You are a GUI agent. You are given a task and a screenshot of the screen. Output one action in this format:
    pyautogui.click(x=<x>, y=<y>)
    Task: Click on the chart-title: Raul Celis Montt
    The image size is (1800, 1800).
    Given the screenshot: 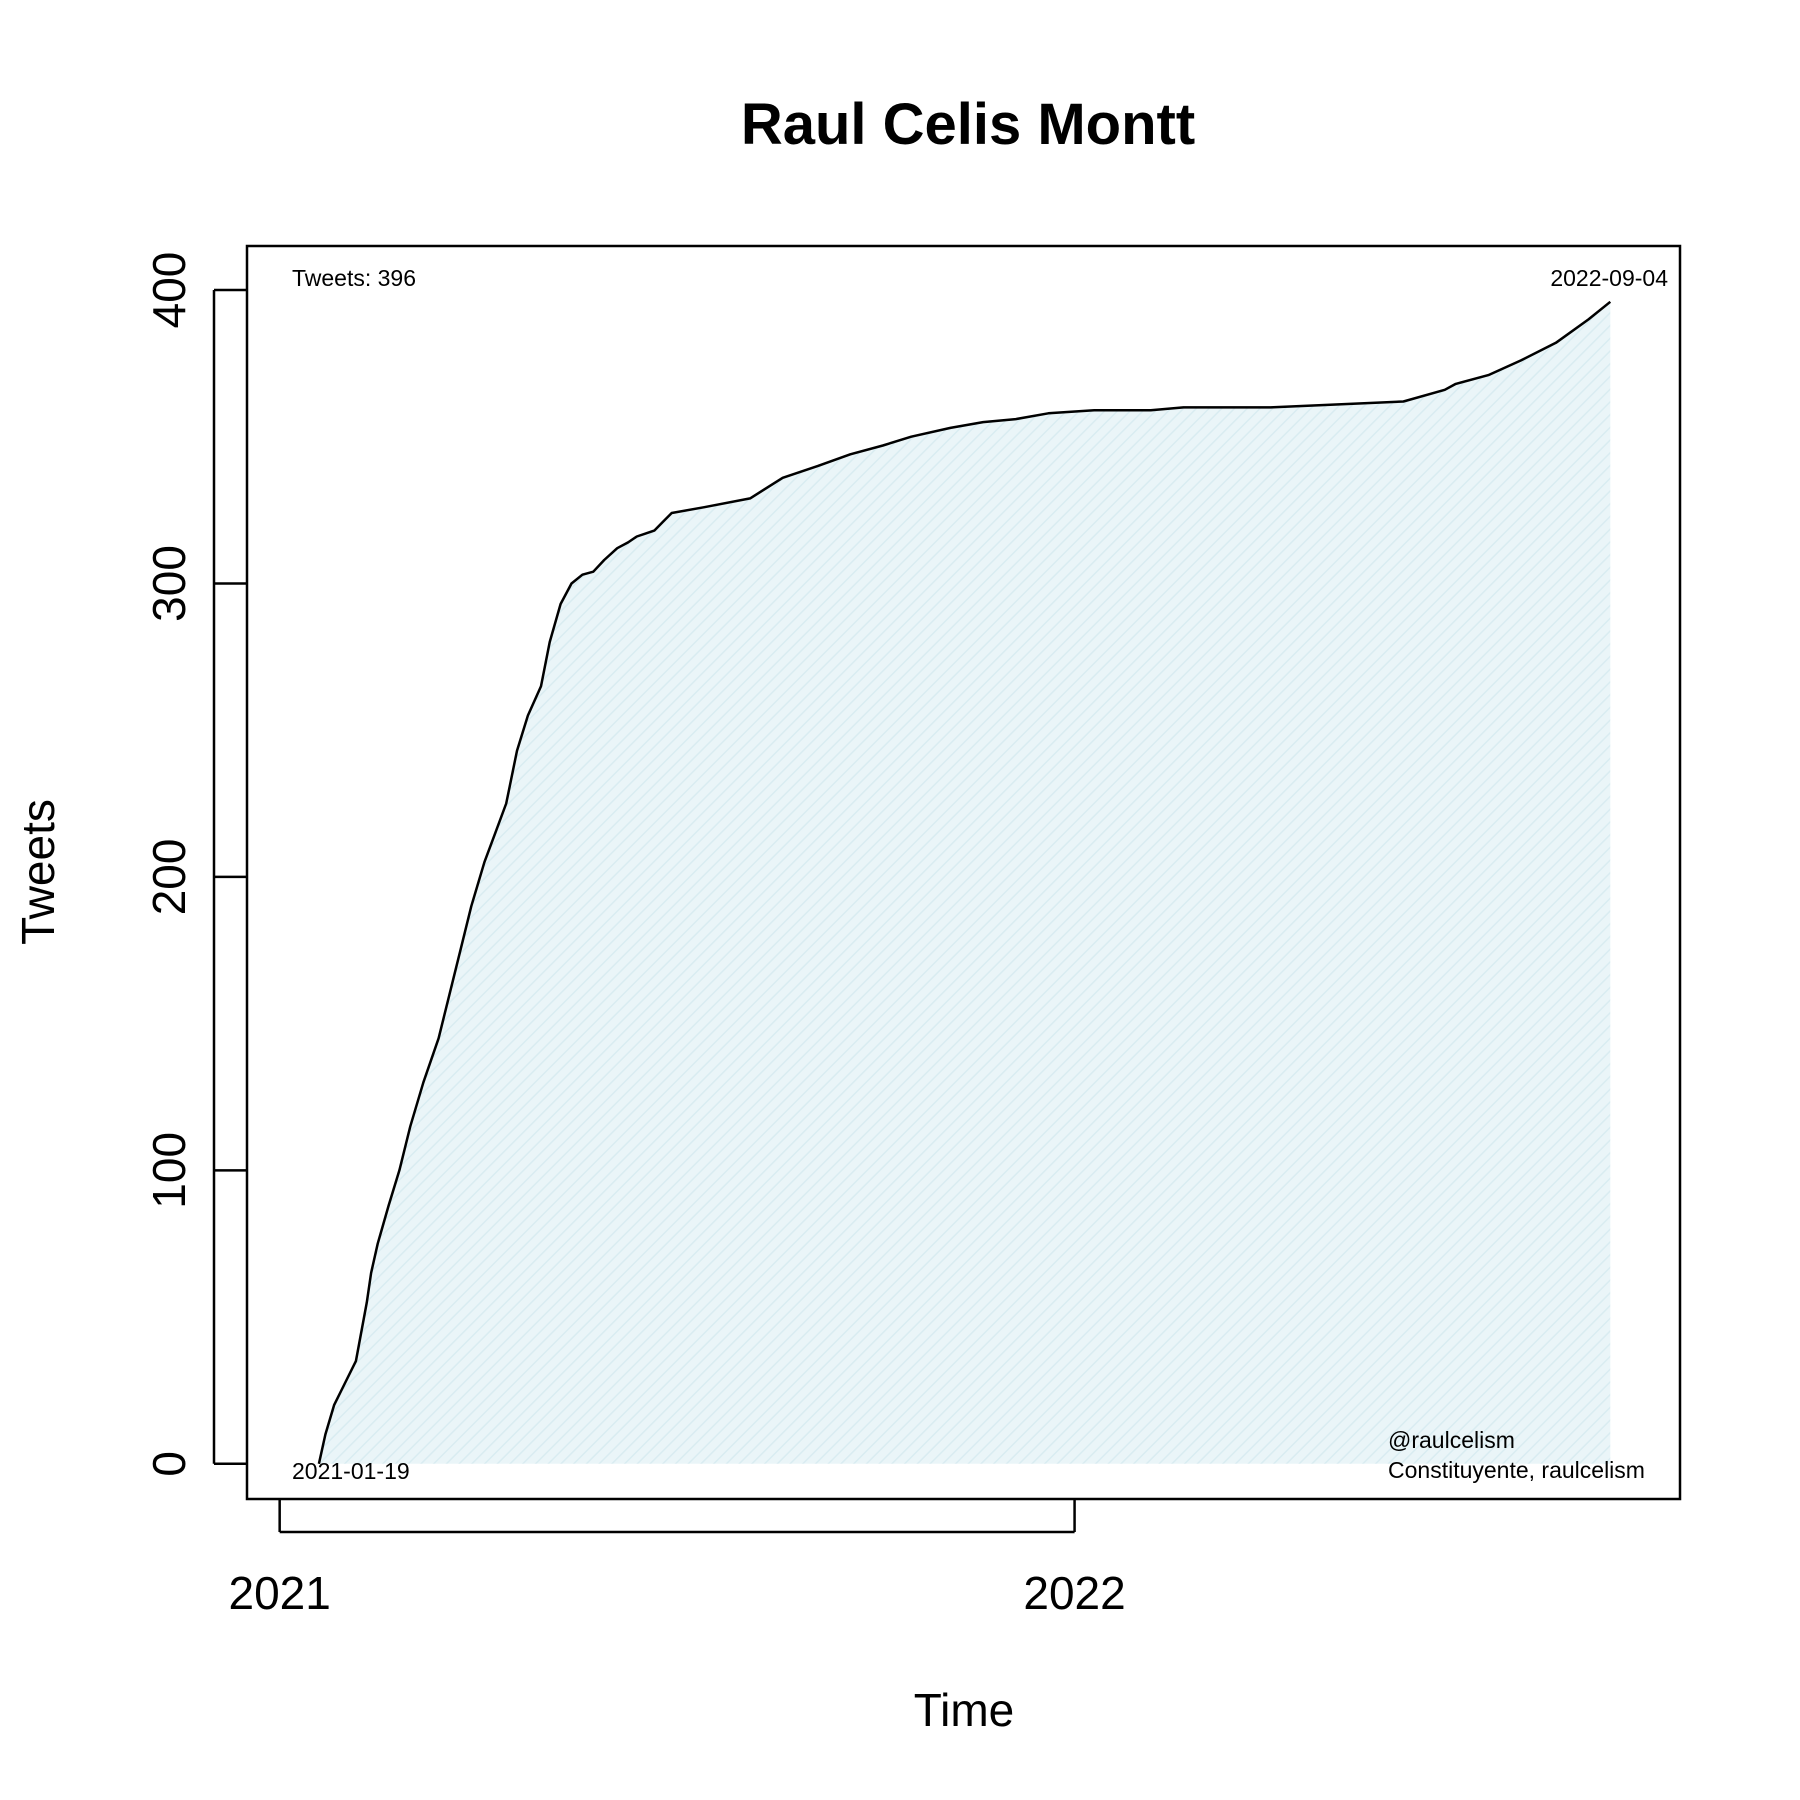 What is the action you would take?
    pyautogui.click(x=968, y=124)
    